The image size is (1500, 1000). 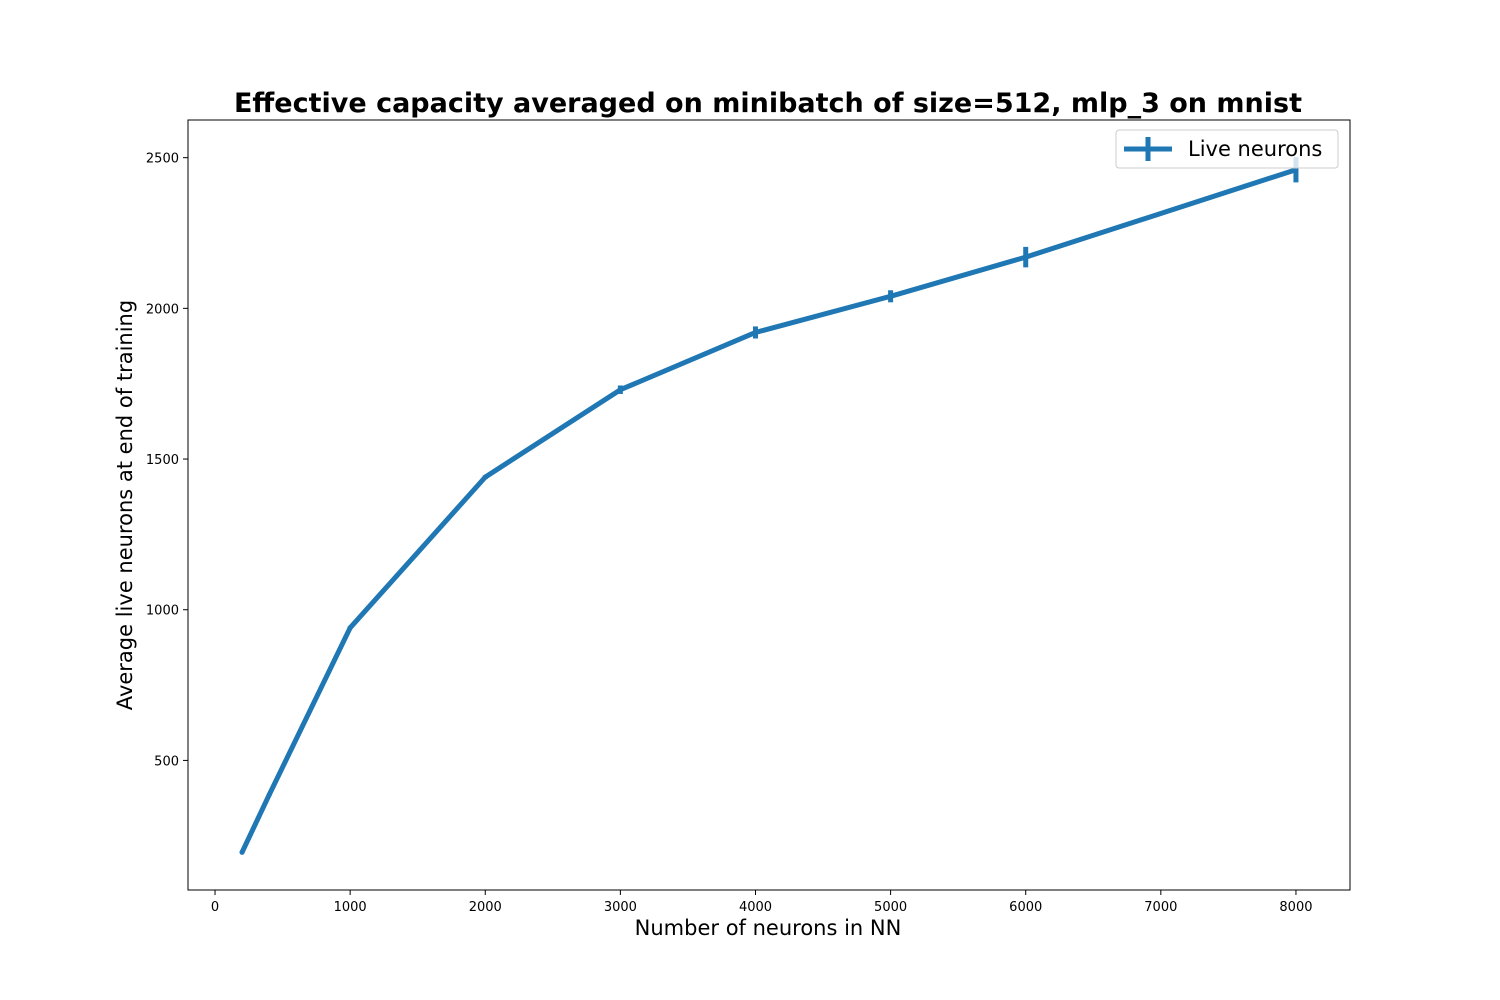 I want to click on x-tick-label: 4000, so click(x=755, y=907).